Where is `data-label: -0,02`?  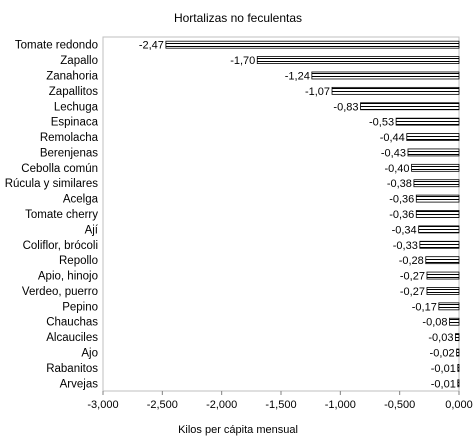
data-label: -0,02 is located at coordinates (442, 354).